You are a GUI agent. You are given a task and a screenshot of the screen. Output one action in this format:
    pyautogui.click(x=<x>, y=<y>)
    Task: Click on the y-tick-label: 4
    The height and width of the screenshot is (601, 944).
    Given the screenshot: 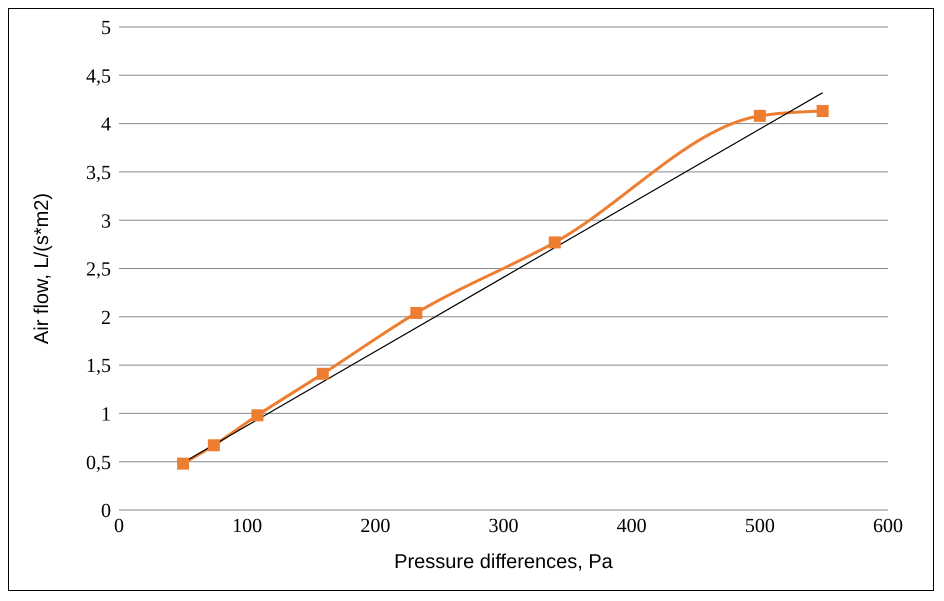 What is the action you would take?
    pyautogui.click(x=106, y=125)
    